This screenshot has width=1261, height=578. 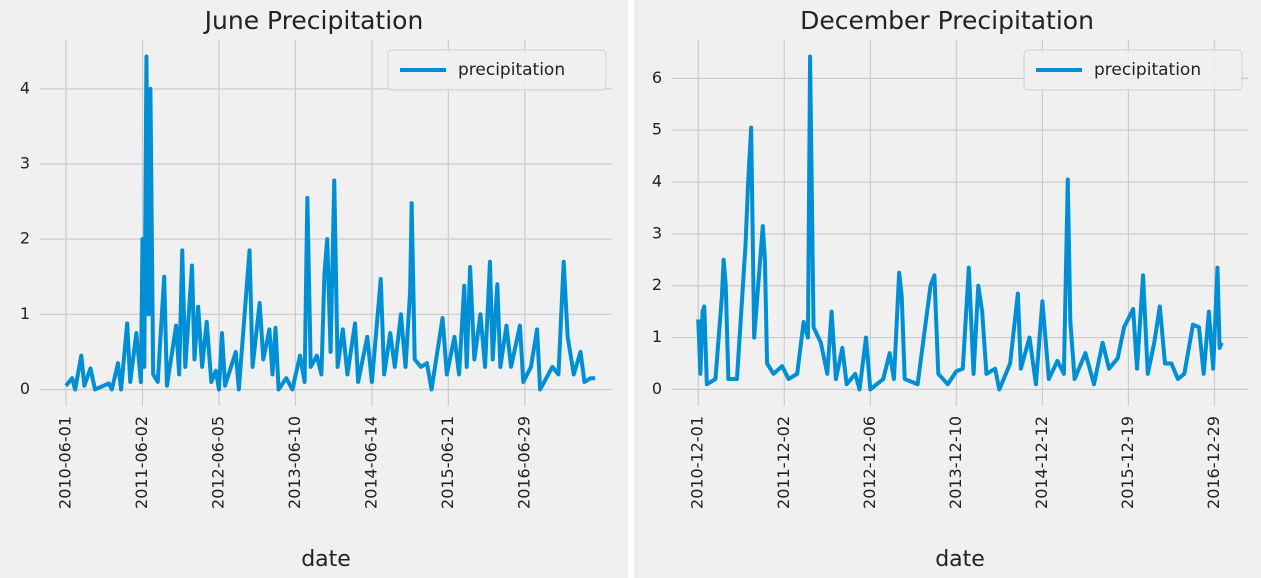 I want to click on x-tick-label: 2010-12-01, so click(x=697, y=462).